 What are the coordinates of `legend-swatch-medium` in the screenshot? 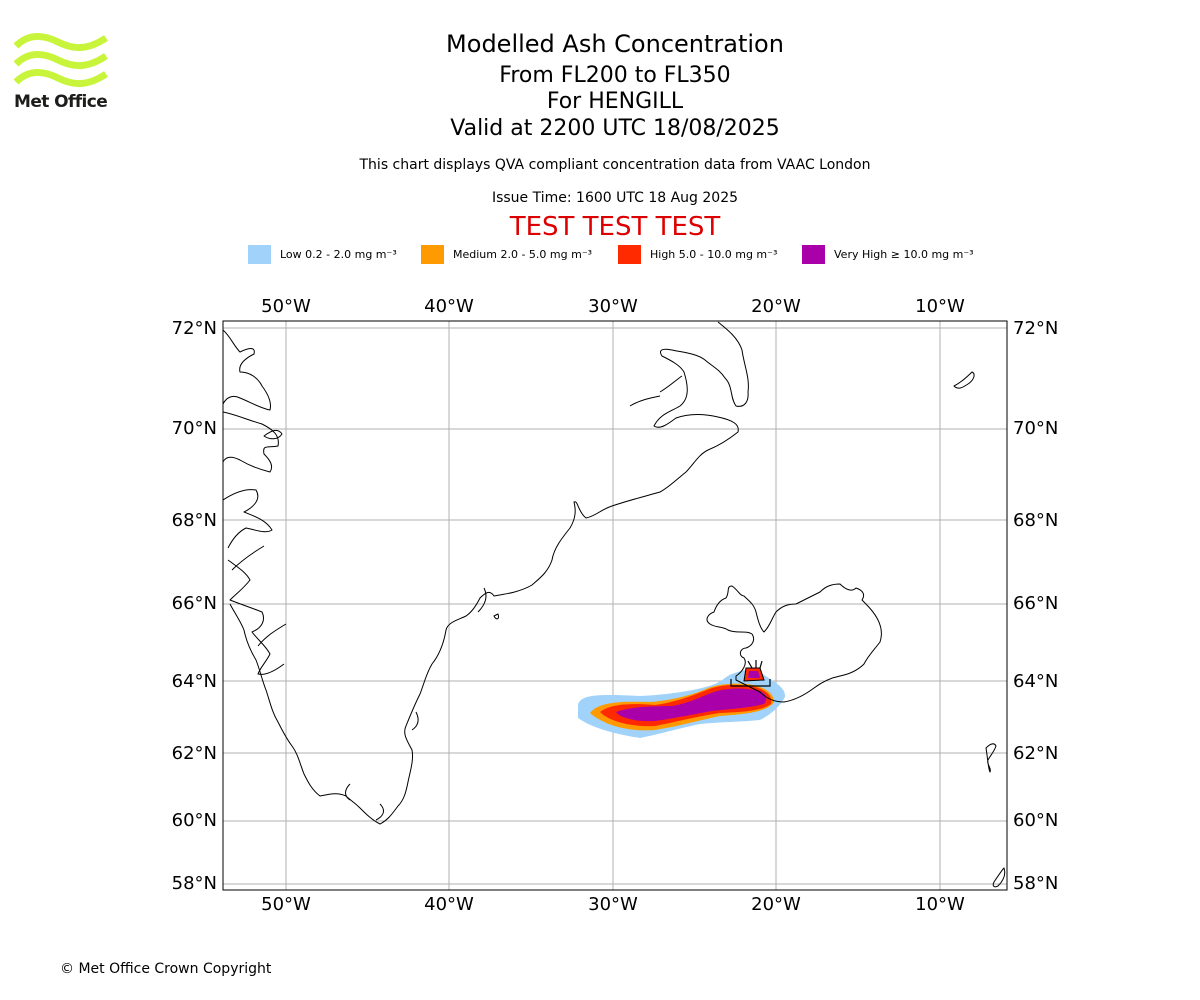 It's located at (432, 254).